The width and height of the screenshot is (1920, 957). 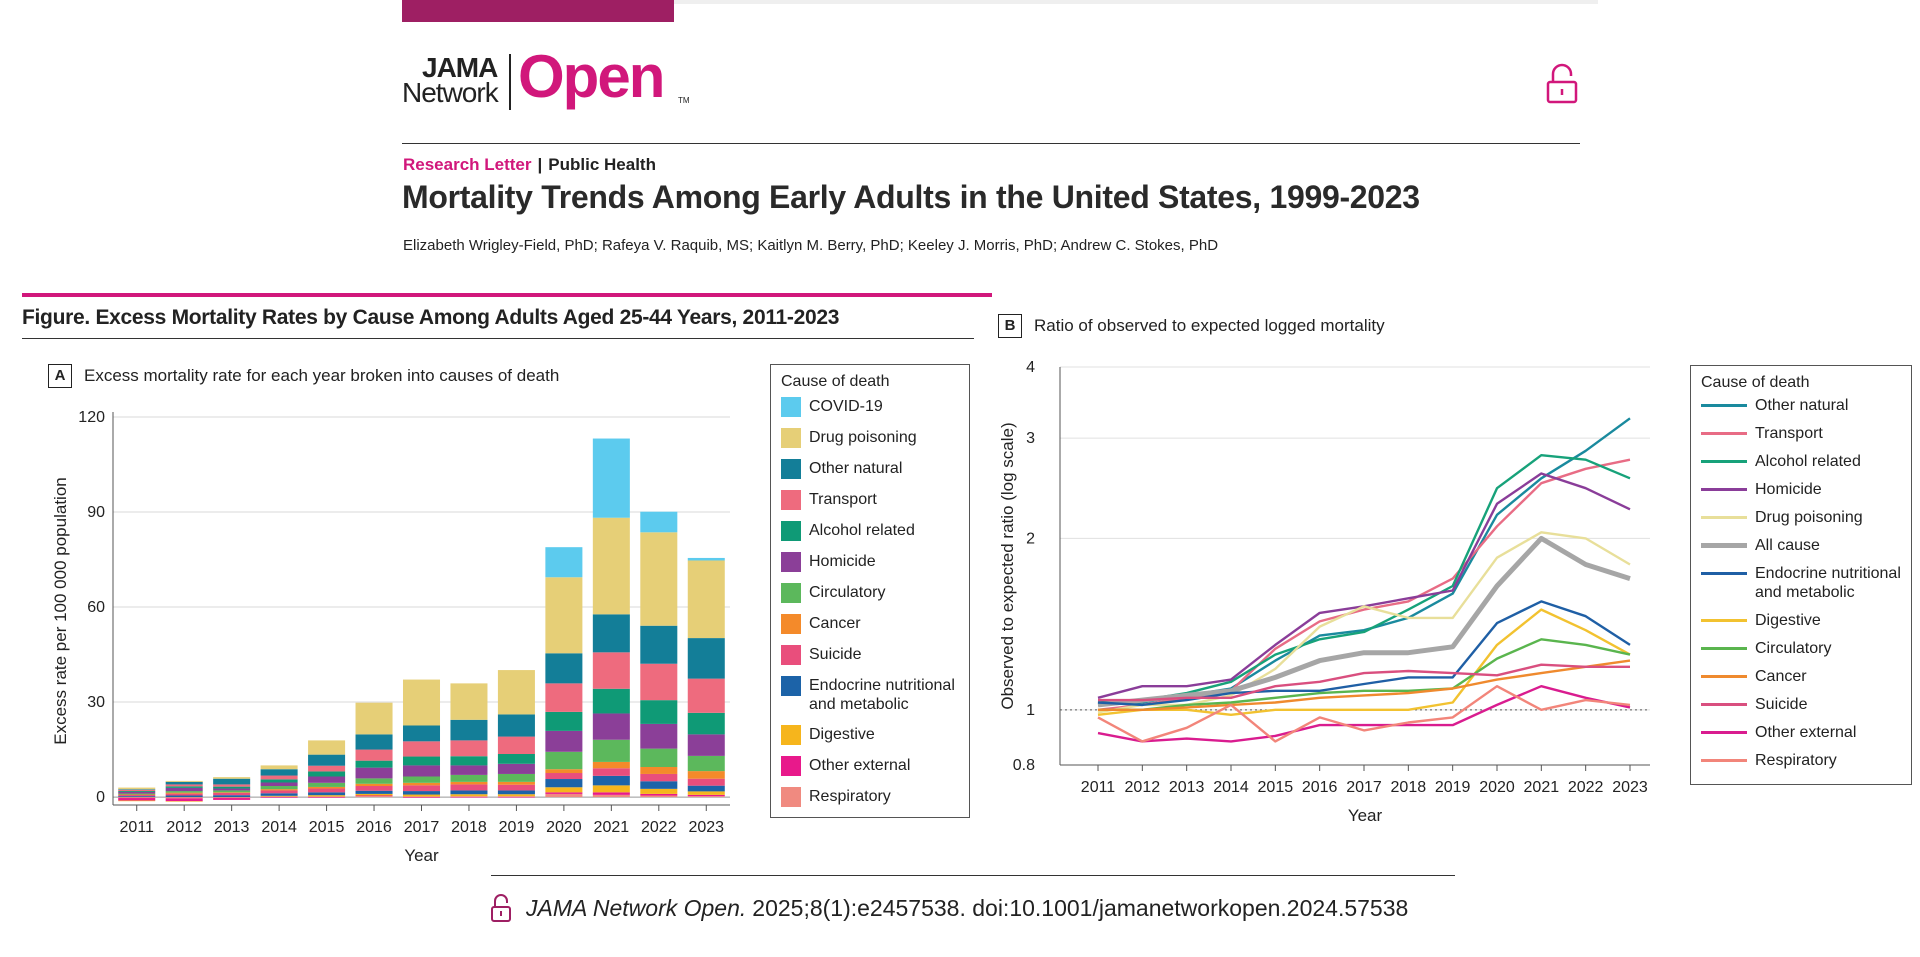 I want to click on legend-item-cancer: Cancer, so click(x=870, y=624).